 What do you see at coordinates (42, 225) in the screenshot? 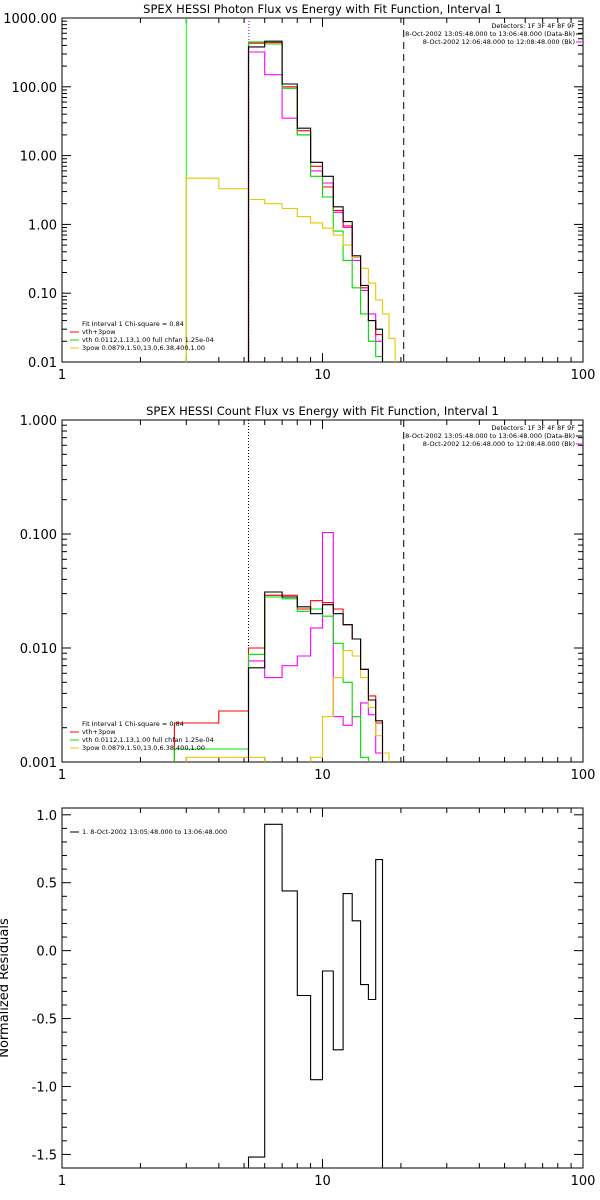
I see `y-tick-label: 1.00` at bounding box center [42, 225].